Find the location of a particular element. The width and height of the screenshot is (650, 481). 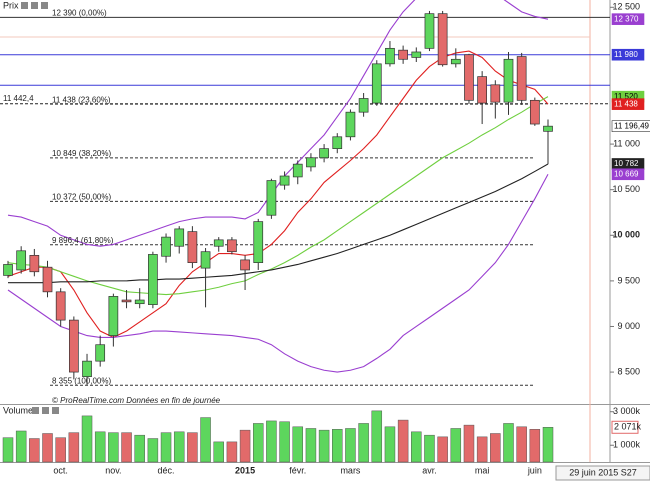

volume-panel is located at coordinates (278, 436).